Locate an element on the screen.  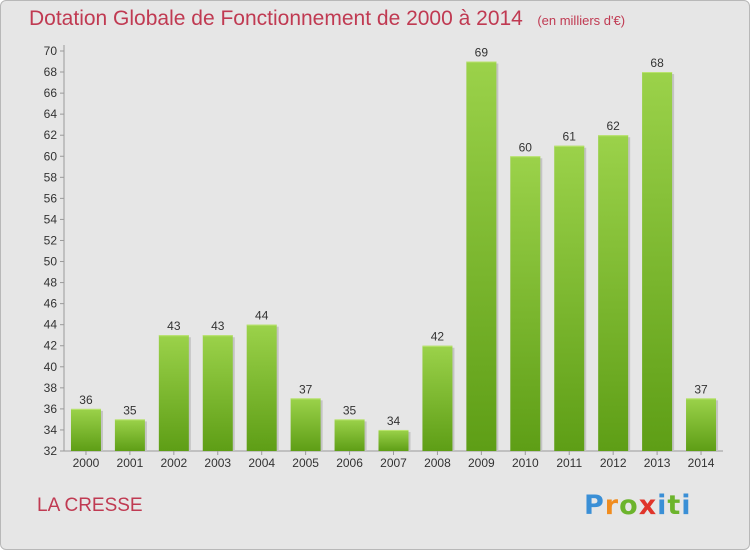
x-tick-label: 2001 is located at coordinates (130, 463).